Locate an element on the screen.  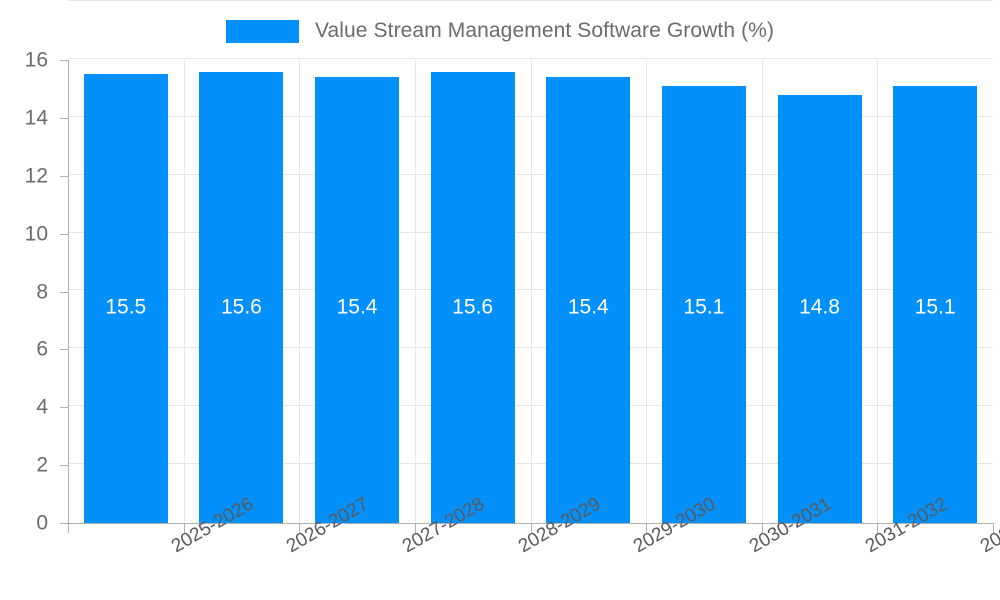
x-axis-category-label: 2032-2033 is located at coordinates (988, 525).